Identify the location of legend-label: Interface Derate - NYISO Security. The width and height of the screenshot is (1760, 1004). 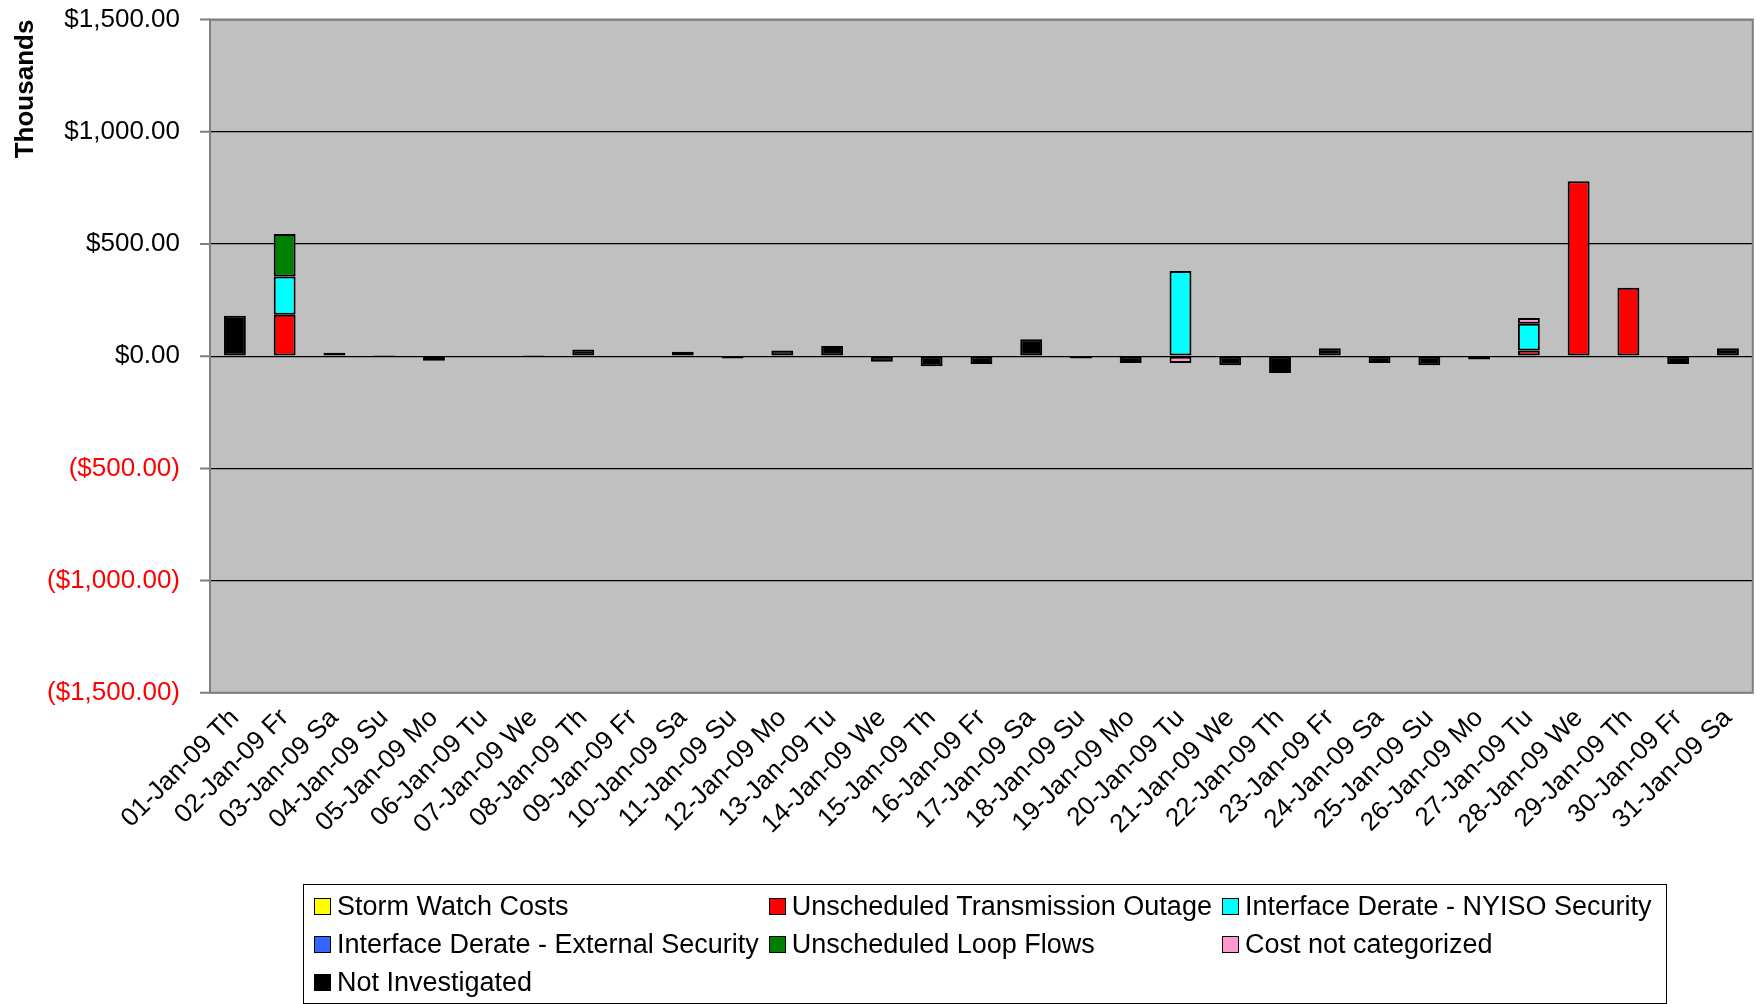
(1448, 906).